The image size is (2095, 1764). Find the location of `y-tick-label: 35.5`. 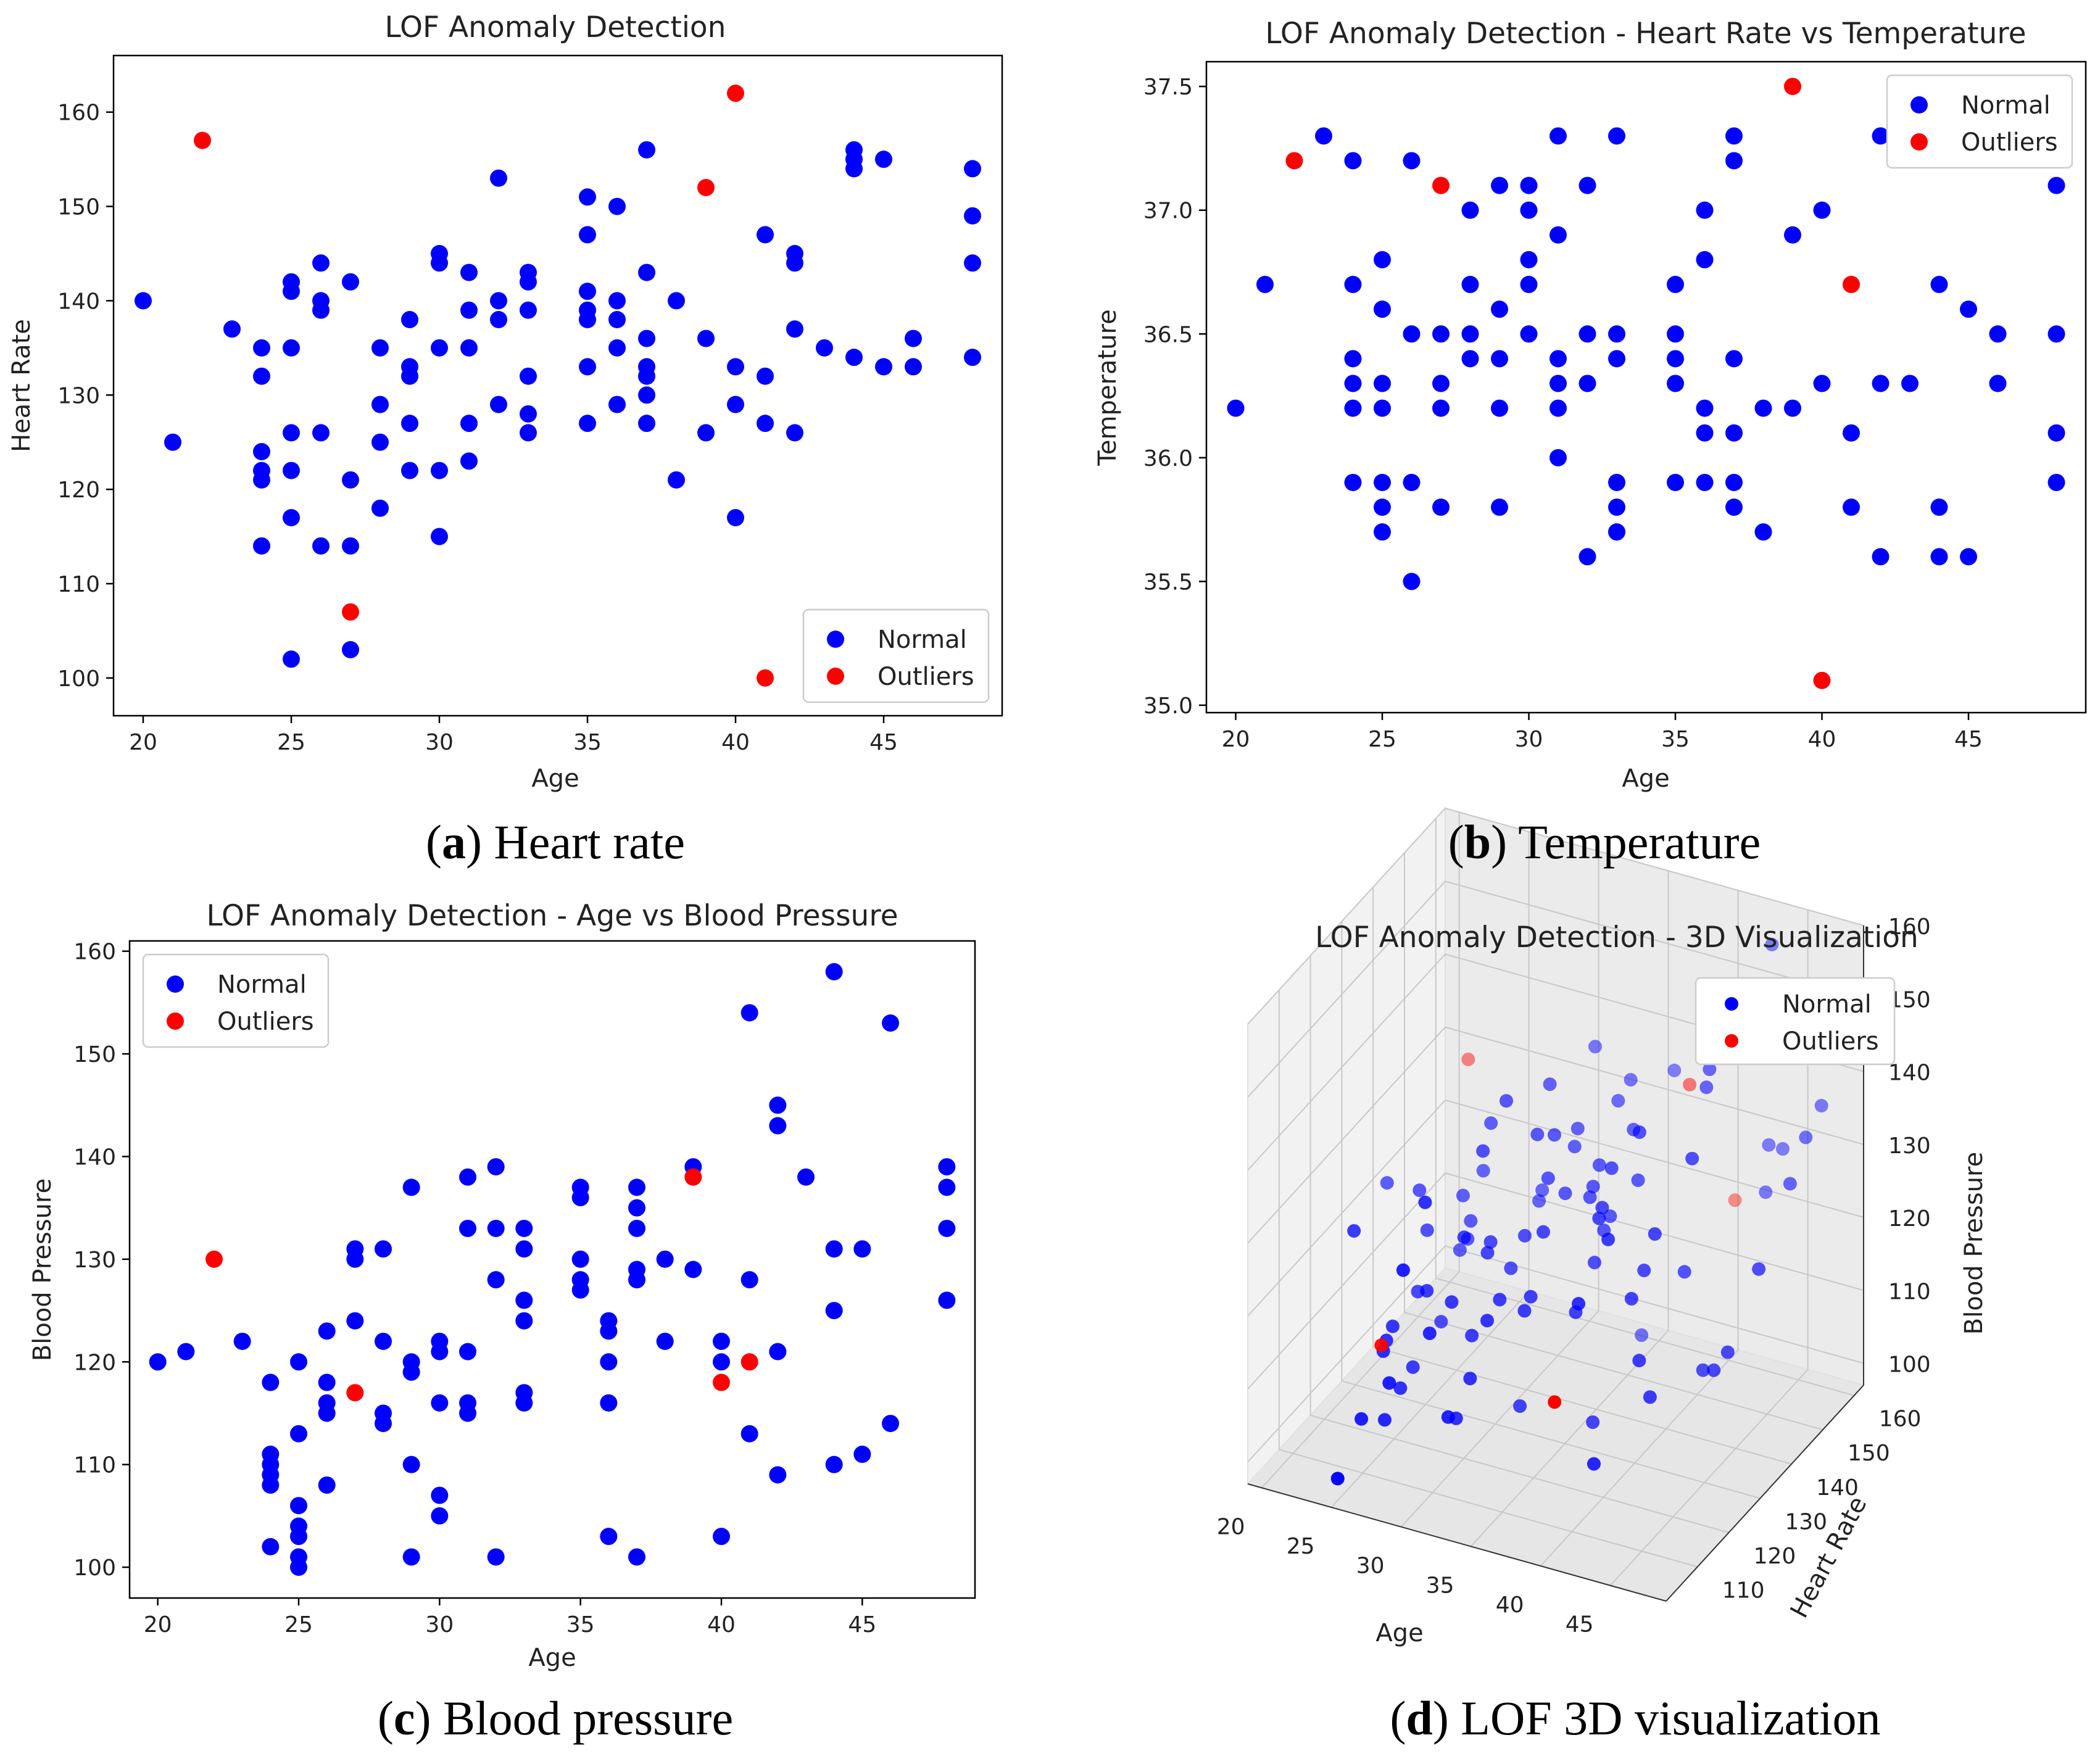

y-tick-label: 35.5 is located at coordinates (1168, 582).